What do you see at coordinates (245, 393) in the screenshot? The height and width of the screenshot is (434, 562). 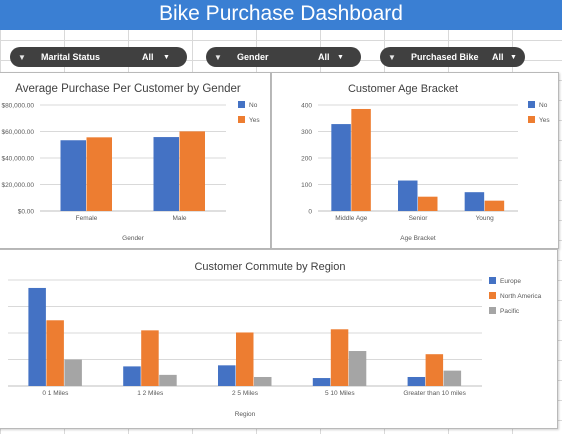 I see `x-tick-label: 2 5 Miles` at bounding box center [245, 393].